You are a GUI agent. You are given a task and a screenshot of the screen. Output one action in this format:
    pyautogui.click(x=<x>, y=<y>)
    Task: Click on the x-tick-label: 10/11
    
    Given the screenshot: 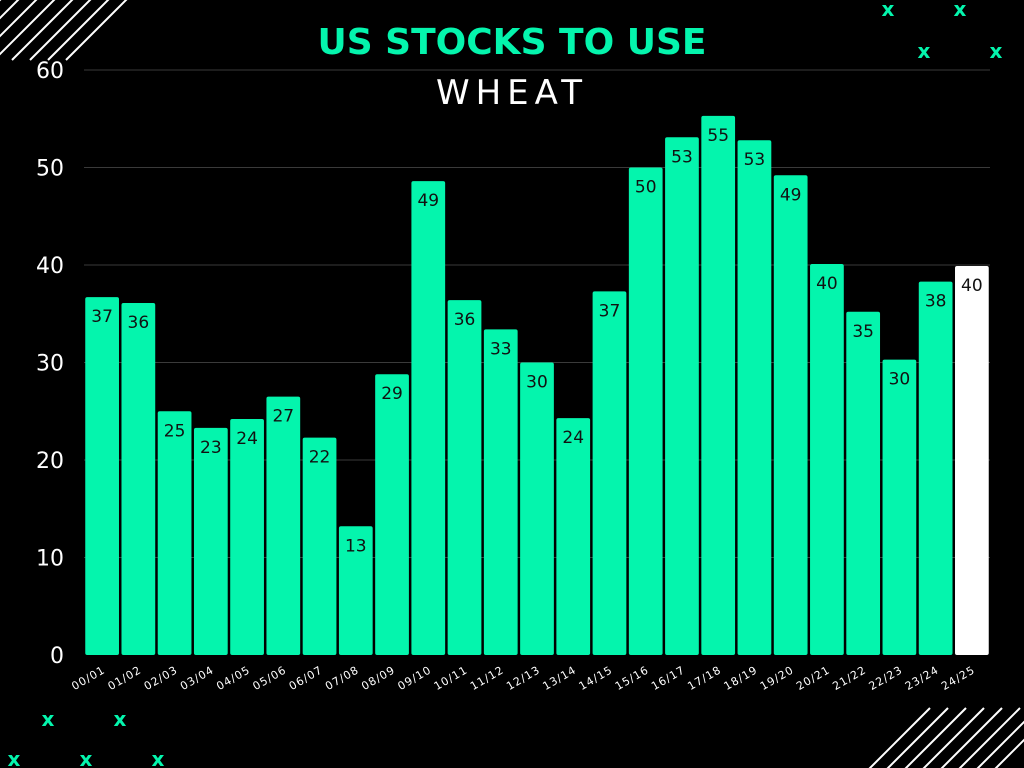 What is the action you would take?
    pyautogui.click(x=451, y=678)
    